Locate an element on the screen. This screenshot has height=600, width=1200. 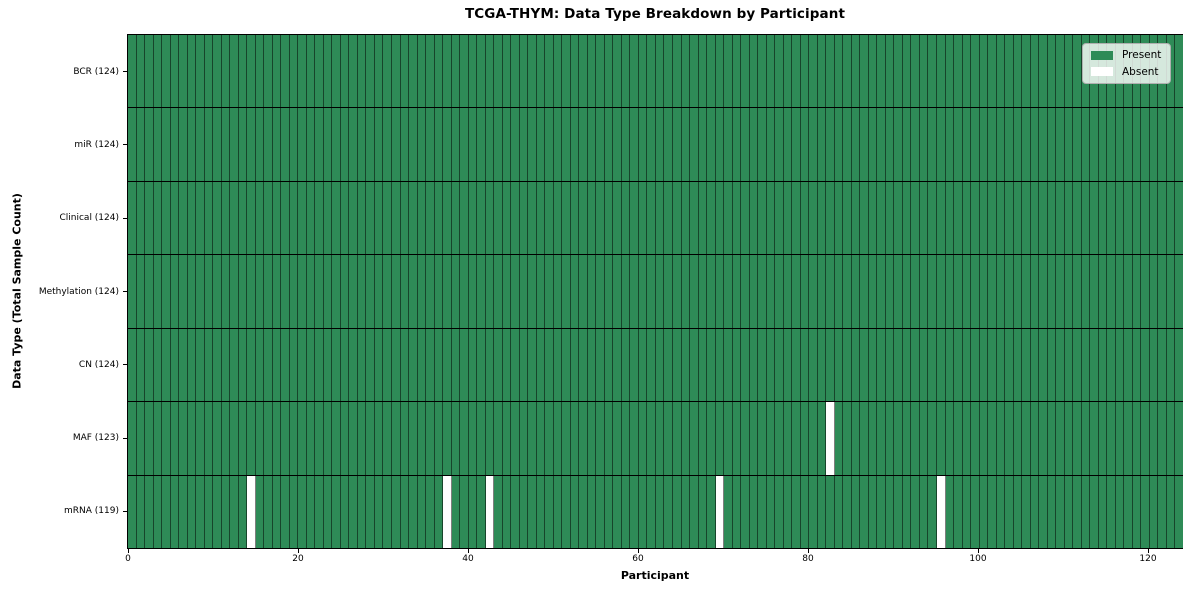
absent-swatch is located at coordinates (1102, 72).